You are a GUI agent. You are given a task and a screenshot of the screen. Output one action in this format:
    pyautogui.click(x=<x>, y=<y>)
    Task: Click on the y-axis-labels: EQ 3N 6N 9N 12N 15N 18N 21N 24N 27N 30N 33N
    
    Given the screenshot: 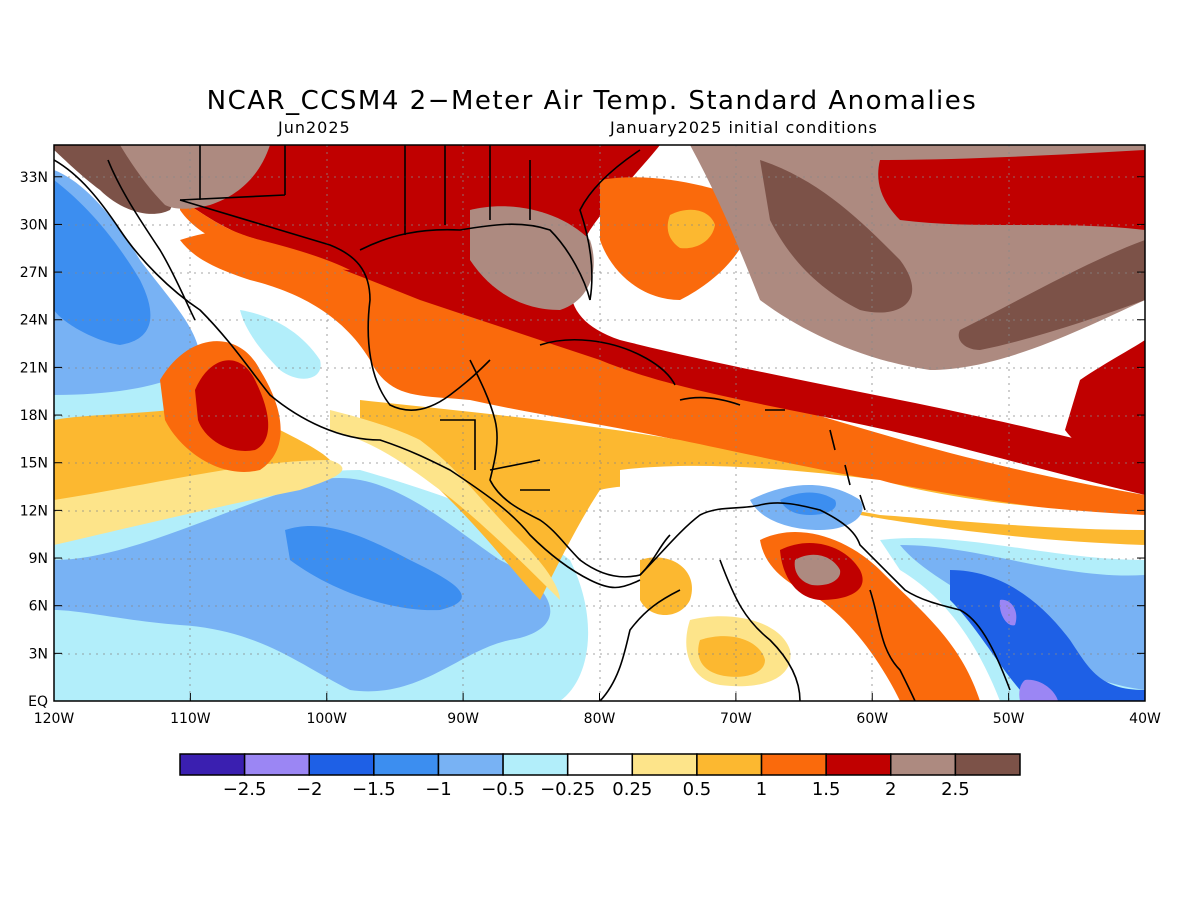 What is the action you would take?
    pyautogui.click(x=34, y=440)
    